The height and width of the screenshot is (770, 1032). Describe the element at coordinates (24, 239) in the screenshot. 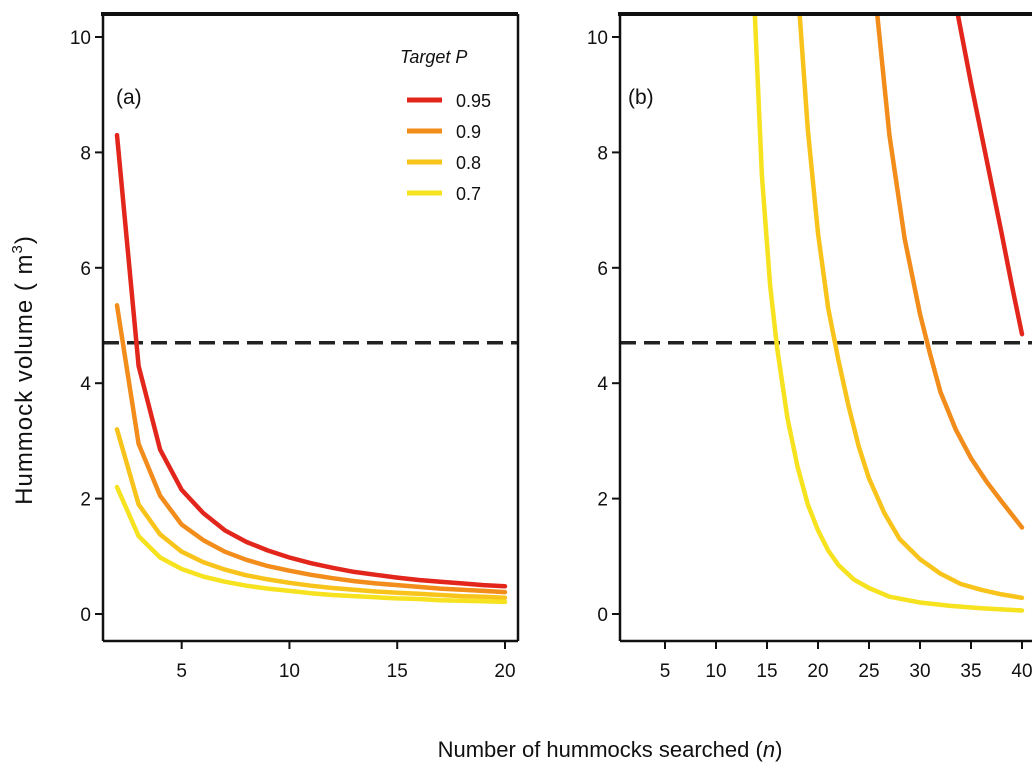

I see `y-axis-label-close: )` at that location.